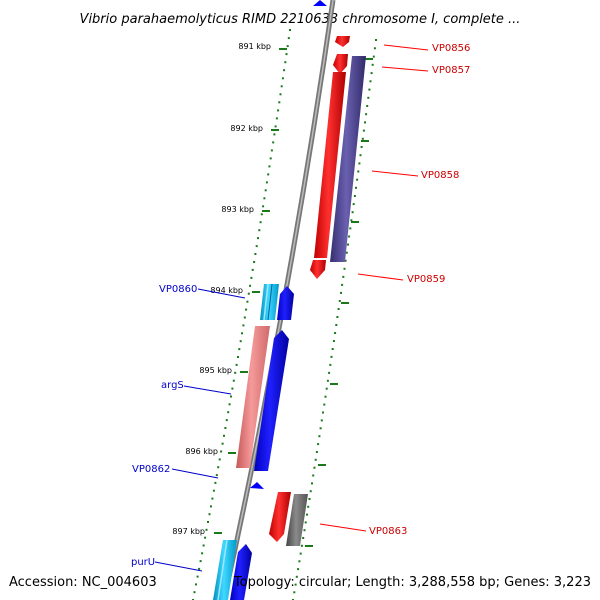  I want to click on gene-label-puru: purU, so click(143, 562).